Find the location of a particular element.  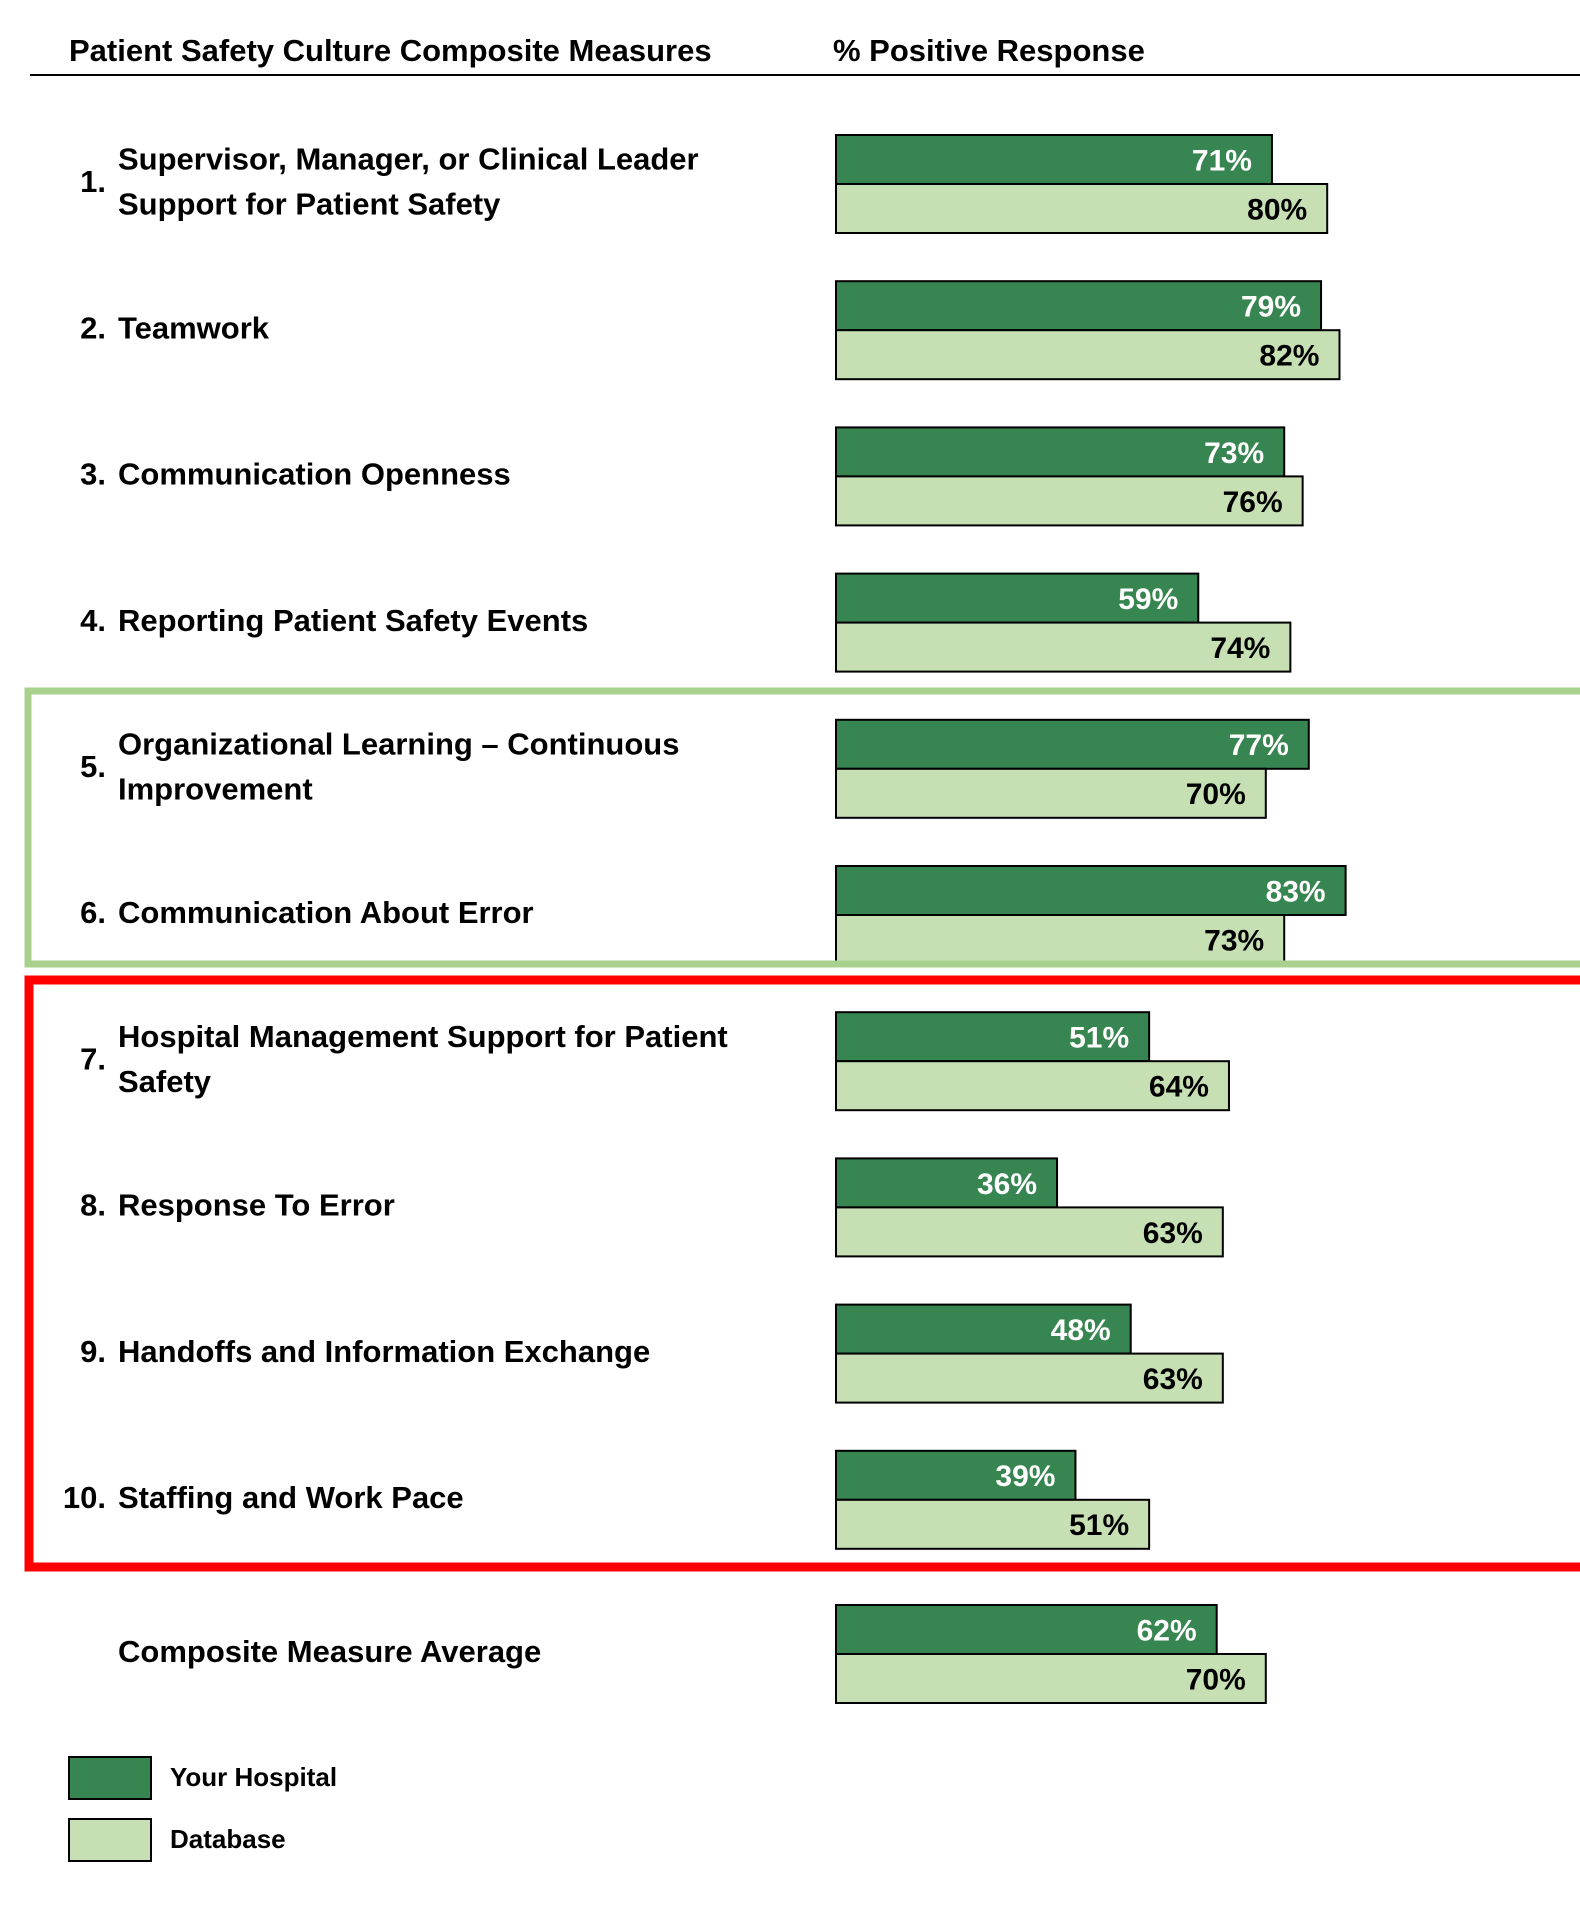

category-label: Support for Patient Safety is located at coordinates (309, 204).